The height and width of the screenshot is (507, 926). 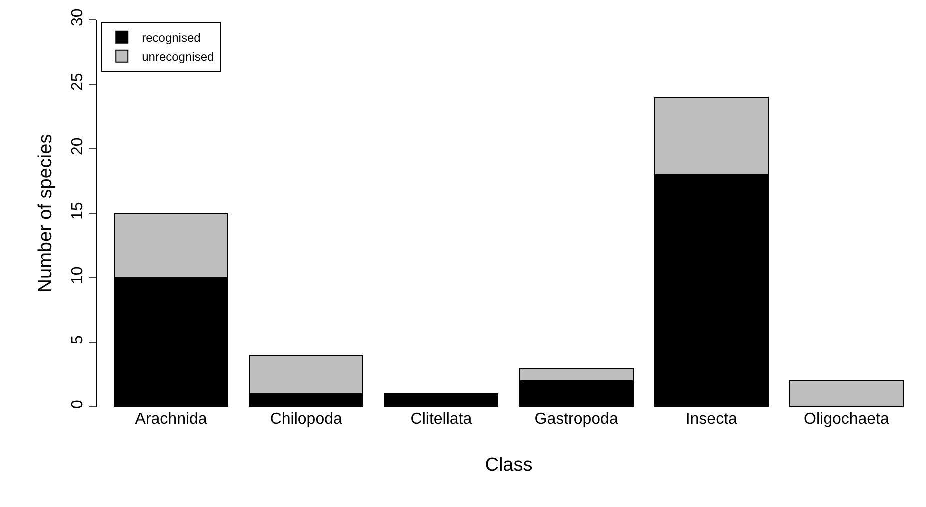 What do you see at coordinates (509, 465) in the screenshot?
I see `x-axis-title: Class` at bounding box center [509, 465].